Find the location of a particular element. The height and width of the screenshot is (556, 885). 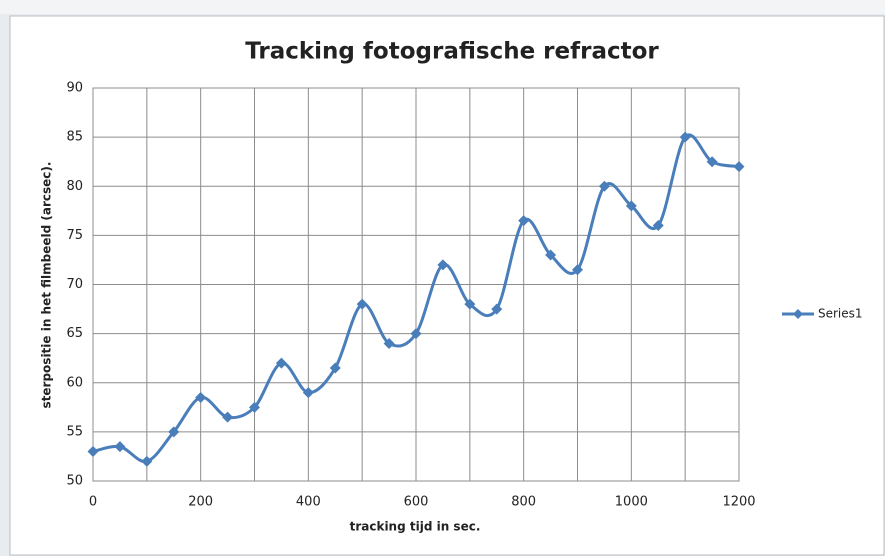

y-tick-label: 70 is located at coordinates (74, 284).